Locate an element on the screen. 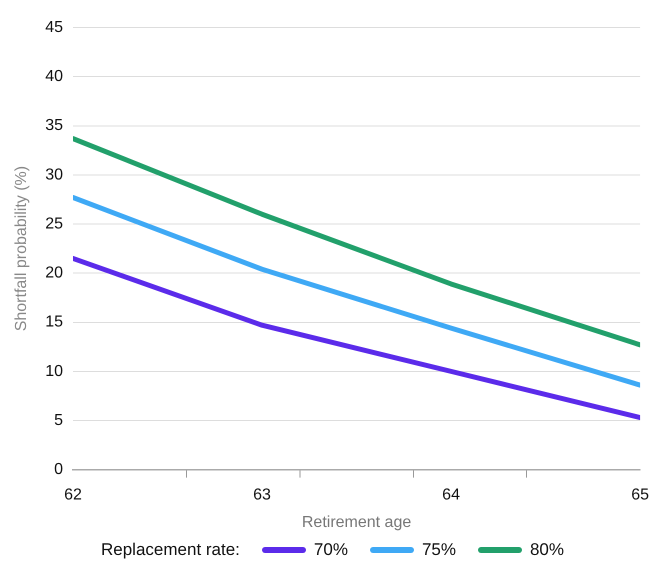 The width and height of the screenshot is (665, 581). legend-label: 70% is located at coordinates (331, 550).